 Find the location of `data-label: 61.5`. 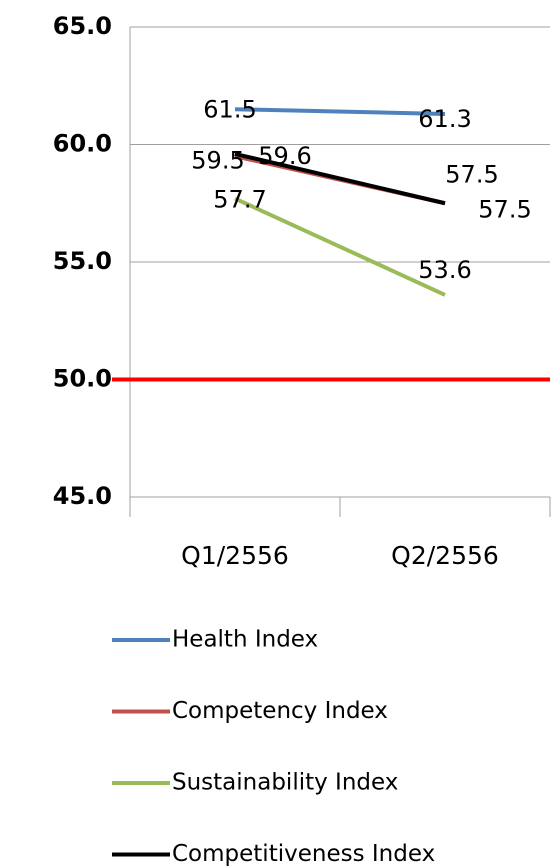

data-label: 61.5 is located at coordinates (229, 109).